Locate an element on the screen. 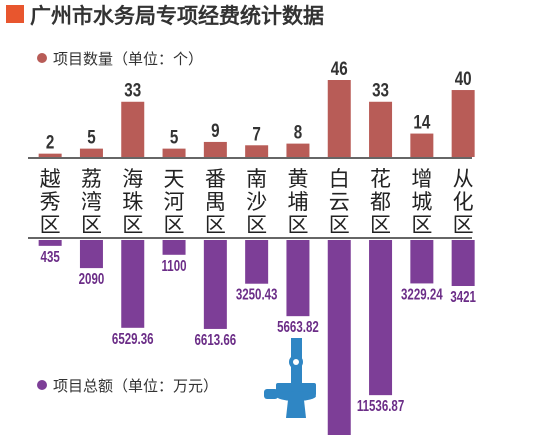  amount-value-label: 5663.82 is located at coordinates (298, 326).